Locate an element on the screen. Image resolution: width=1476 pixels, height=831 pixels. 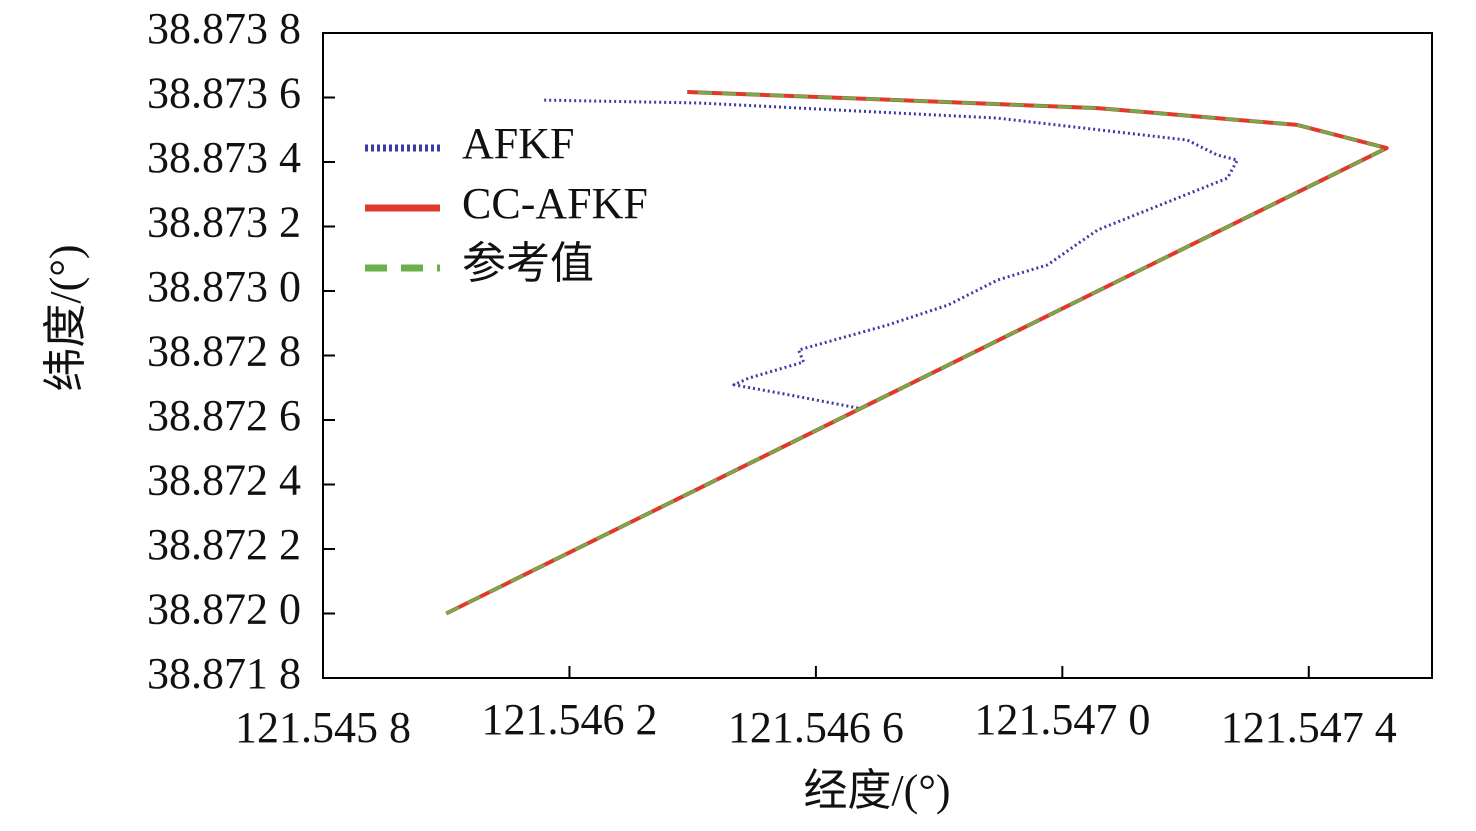
y-tick-label: 38.872 4 is located at coordinates (224, 480).